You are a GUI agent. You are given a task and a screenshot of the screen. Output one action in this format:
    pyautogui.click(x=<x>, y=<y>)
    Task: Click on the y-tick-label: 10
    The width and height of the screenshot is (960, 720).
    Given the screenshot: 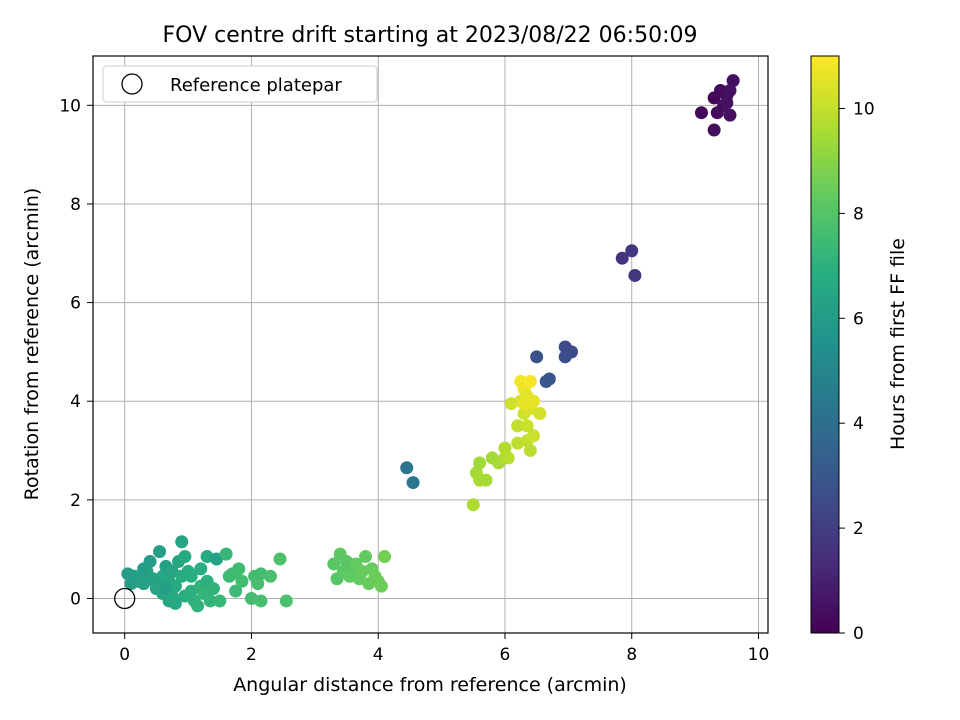 What is the action you would take?
    pyautogui.click(x=70, y=106)
    